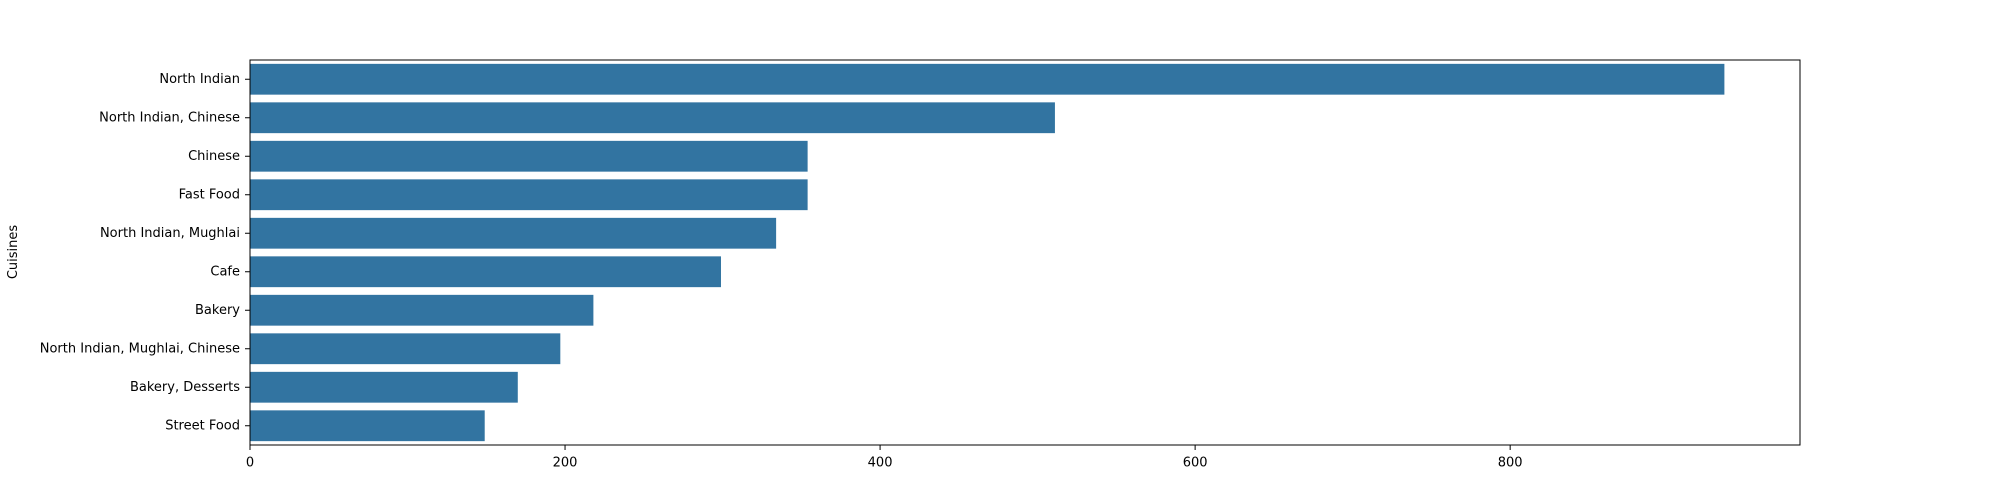 This screenshot has width=2000, height=500. I want to click on x-tick-label: 0, so click(250, 463).